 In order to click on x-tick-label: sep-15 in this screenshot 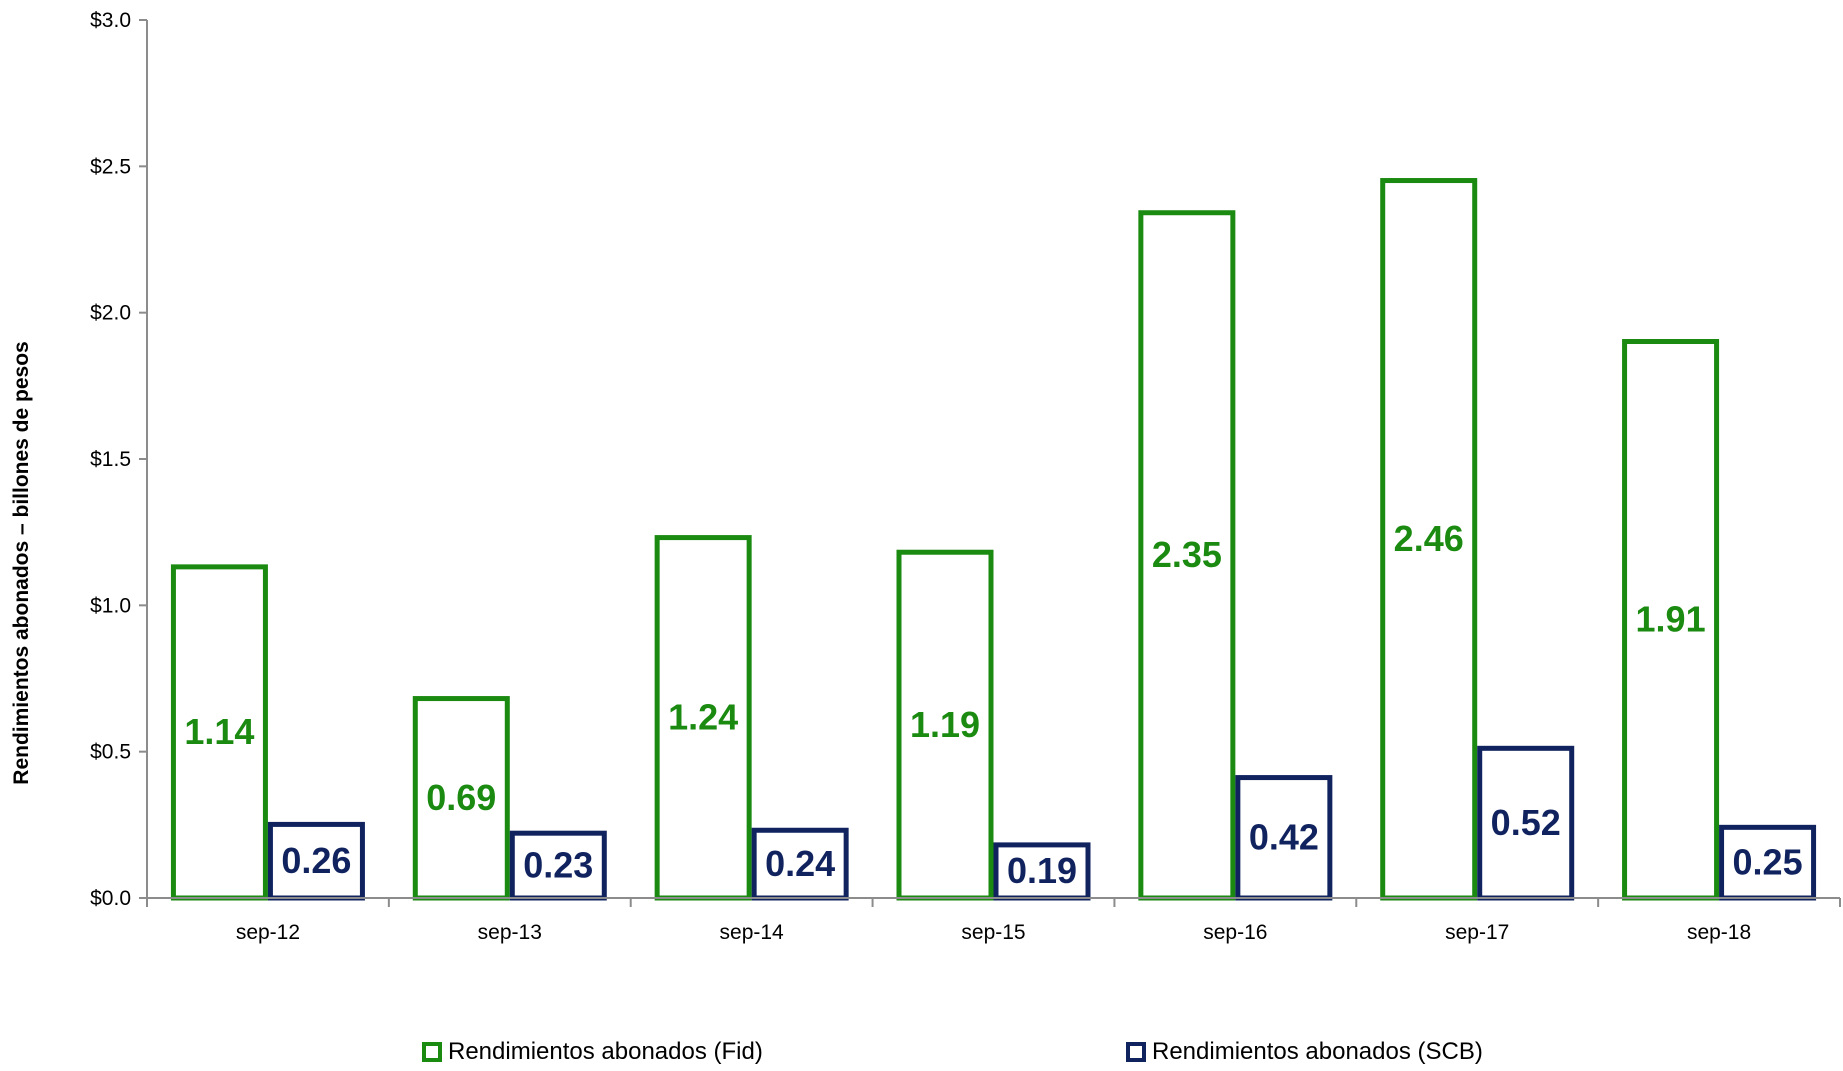, I will do `click(993, 932)`.